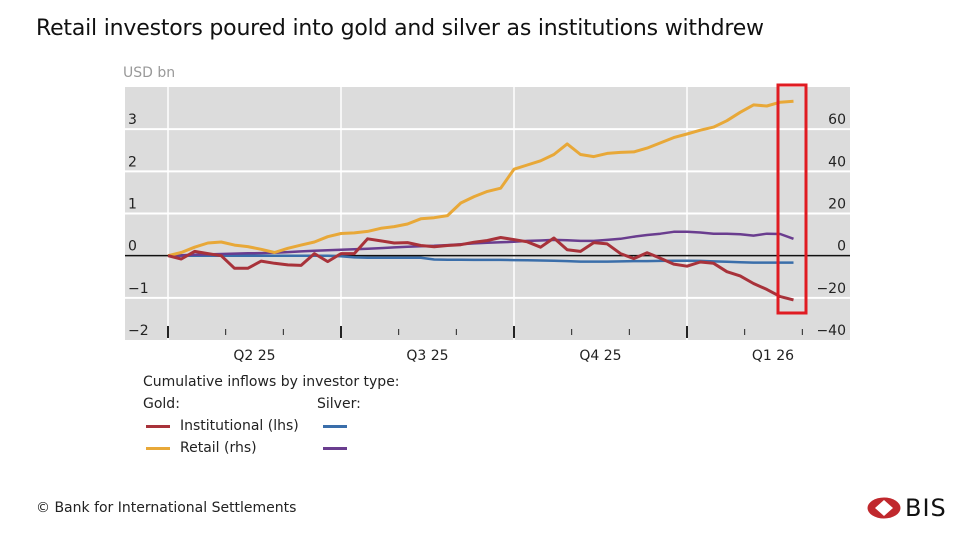  What do you see at coordinates (837, 120) in the screenshot?
I see `right-tick-label: 60` at bounding box center [837, 120].